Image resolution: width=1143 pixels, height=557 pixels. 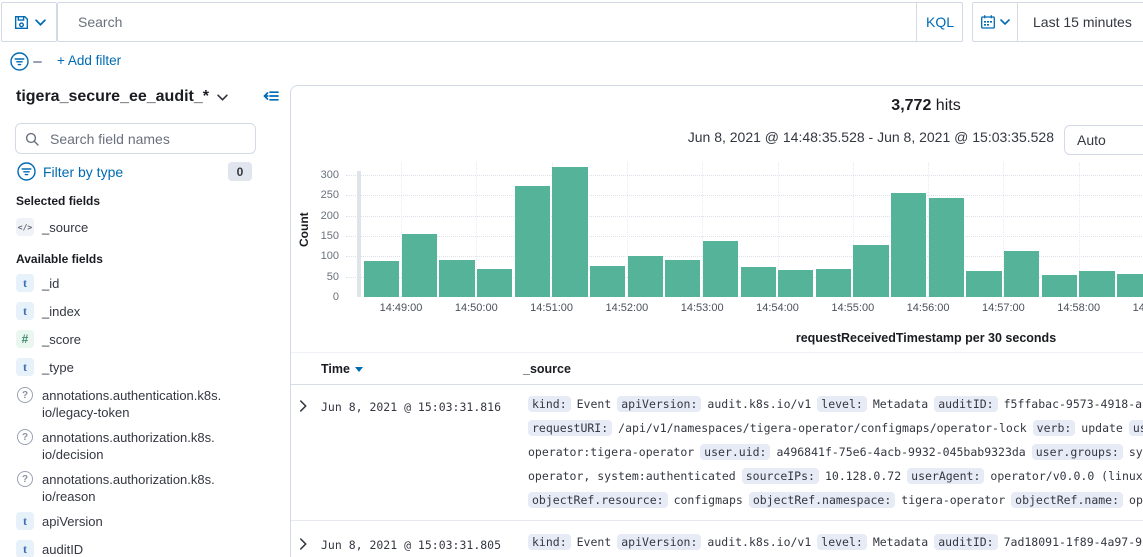 I want to click on y-axis-tick-label: 50, so click(x=332, y=276).